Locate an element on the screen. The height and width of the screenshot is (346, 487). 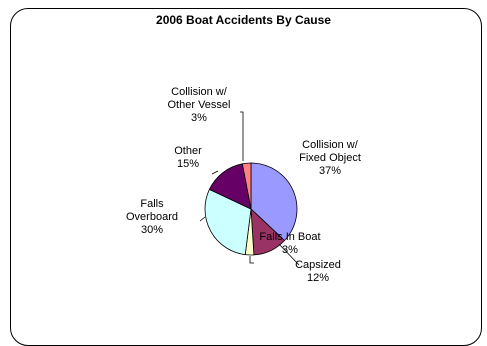
slice-label-capsized: Capsized 12% is located at coordinates (318, 271).